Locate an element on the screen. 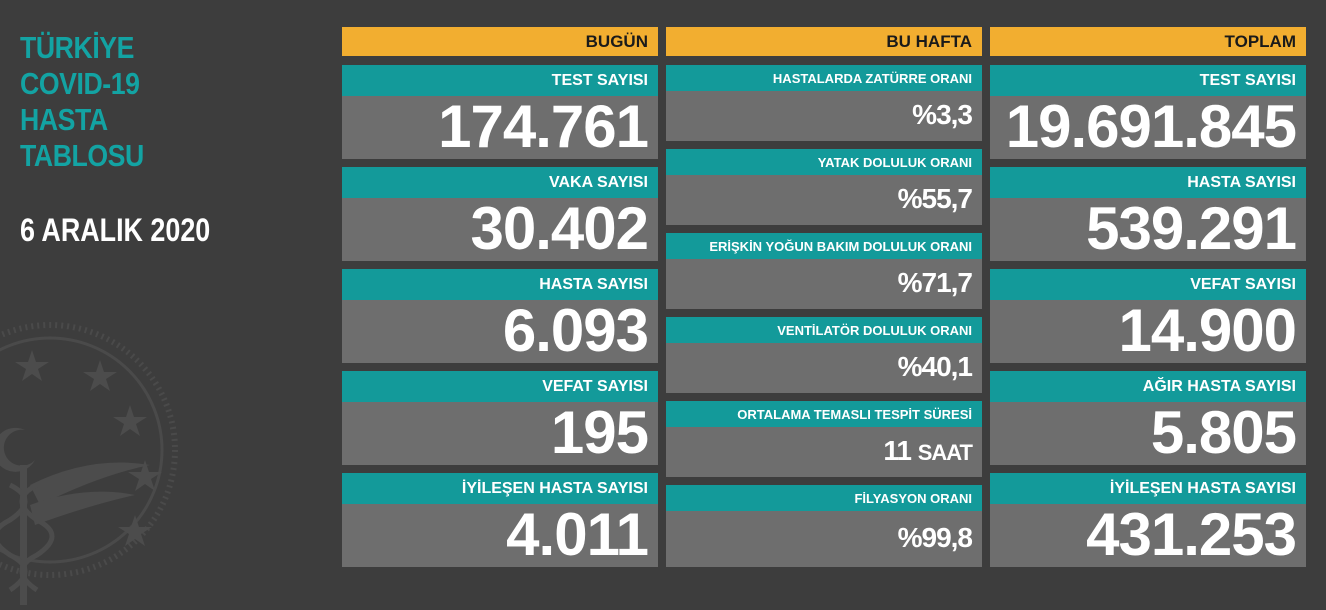 The width and height of the screenshot is (1326, 610). stat-value: 195 is located at coordinates (599, 432).